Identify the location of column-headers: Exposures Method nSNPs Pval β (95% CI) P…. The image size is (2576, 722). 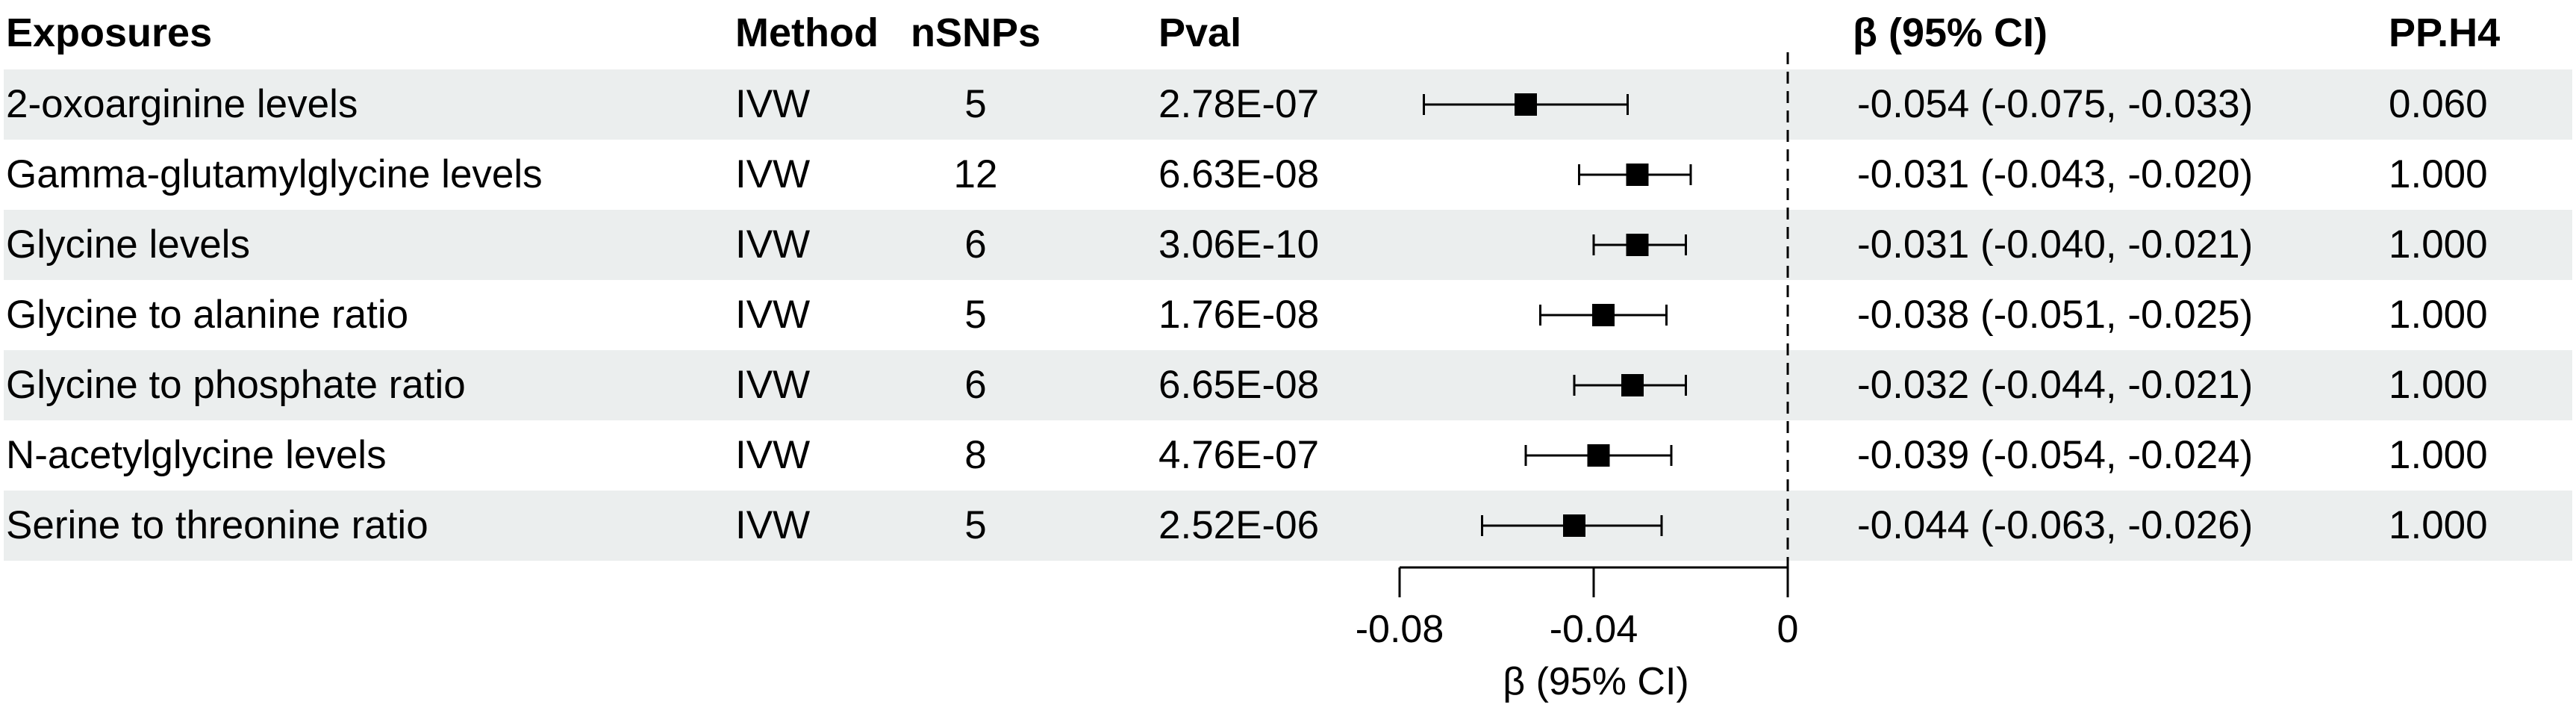
(1253, 32).